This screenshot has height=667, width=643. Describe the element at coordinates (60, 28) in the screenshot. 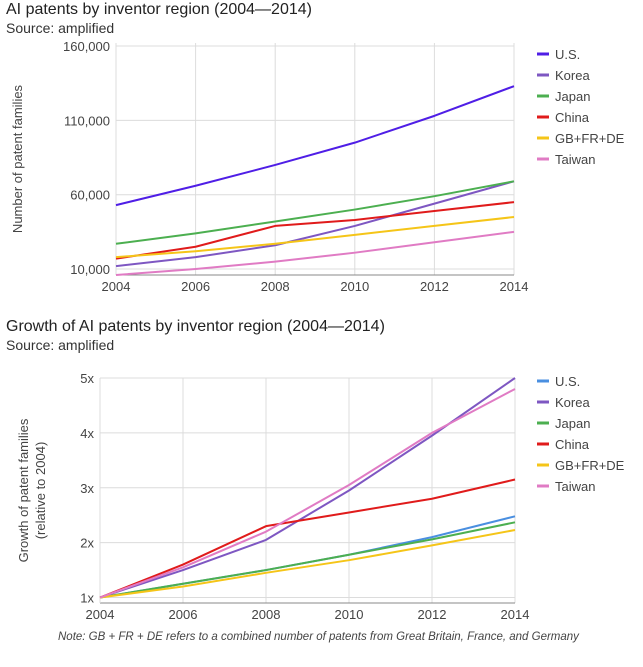

I see `chart-1-subtitle: Source: amplified` at that location.